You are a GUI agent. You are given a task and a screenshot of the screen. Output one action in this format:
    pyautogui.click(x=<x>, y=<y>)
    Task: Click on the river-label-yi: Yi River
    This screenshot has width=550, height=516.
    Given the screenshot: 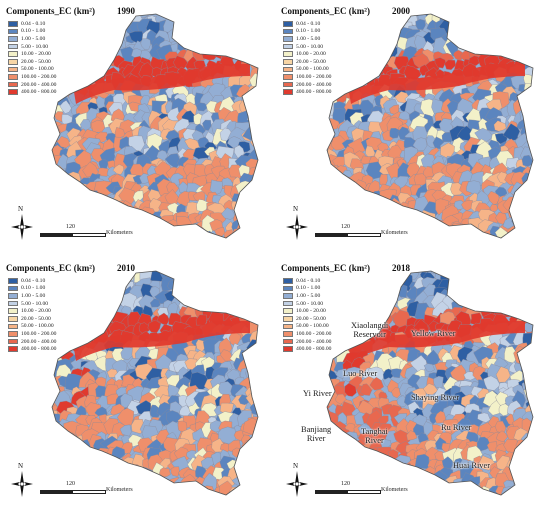 What is the action you would take?
    pyautogui.click(x=317, y=393)
    